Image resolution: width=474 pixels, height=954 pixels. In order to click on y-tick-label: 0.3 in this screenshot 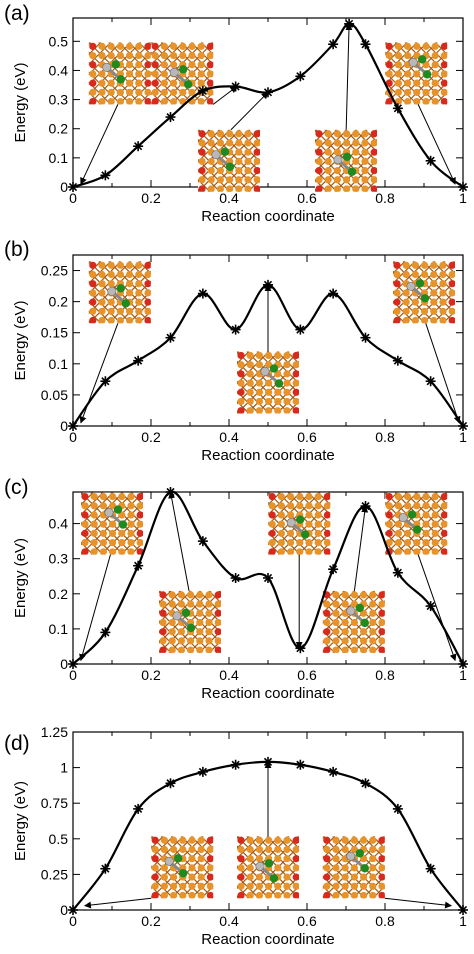, I will do `click(59, 100)`.